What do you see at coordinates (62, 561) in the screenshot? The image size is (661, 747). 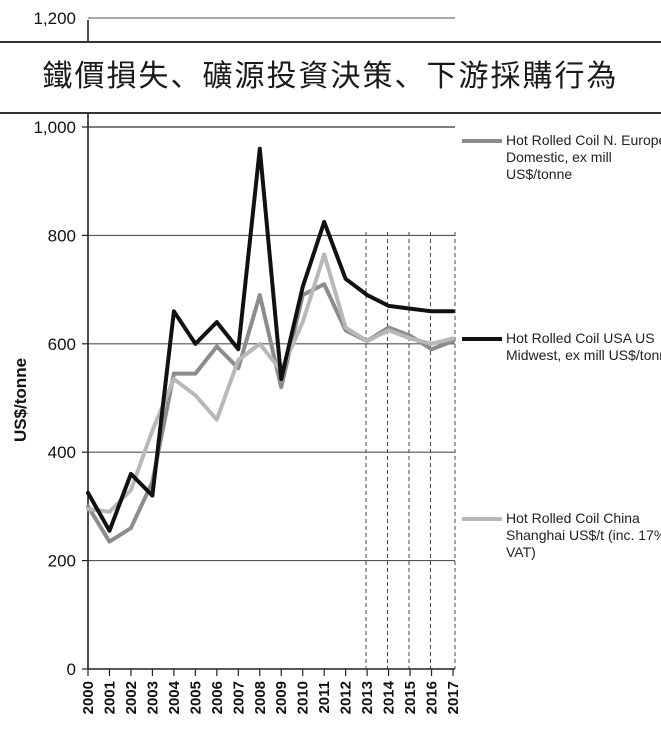 I see `y-tick-label: 200` at bounding box center [62, 561].